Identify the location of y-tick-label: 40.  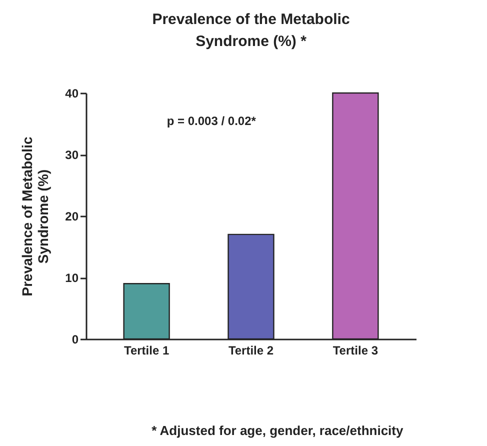
(72, 93).